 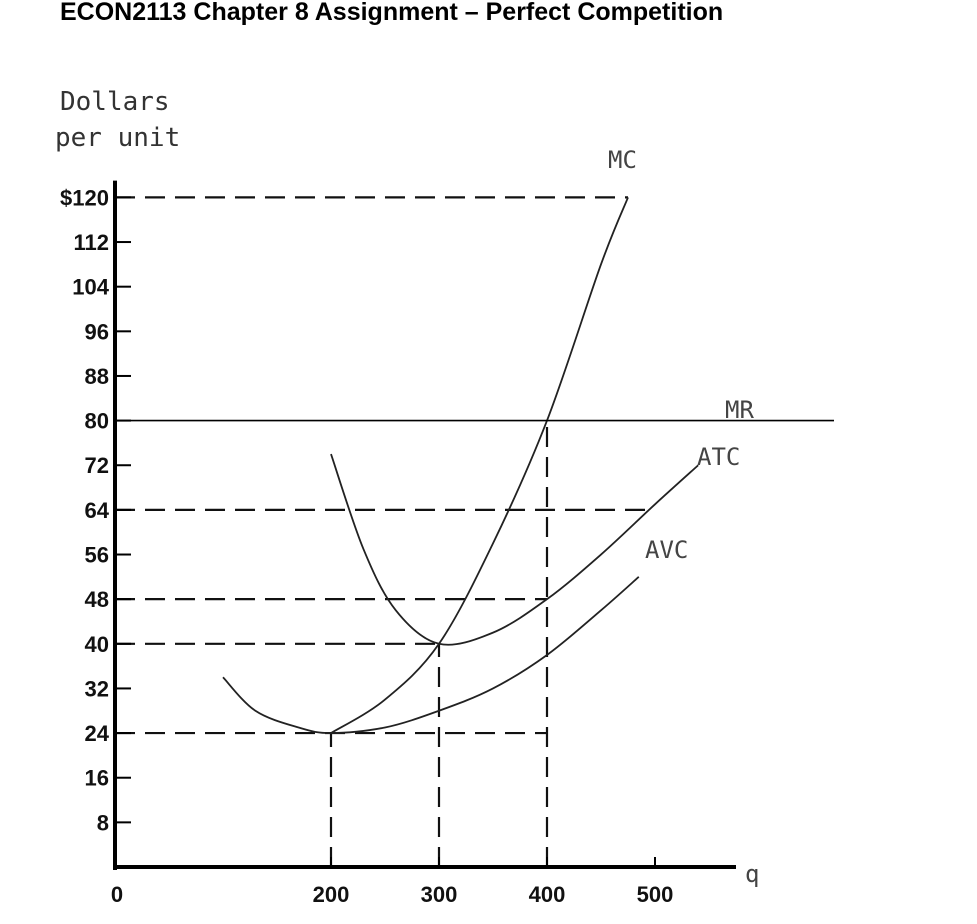 I want to click on y-tick-label: 32, so click(x=97, y=688).